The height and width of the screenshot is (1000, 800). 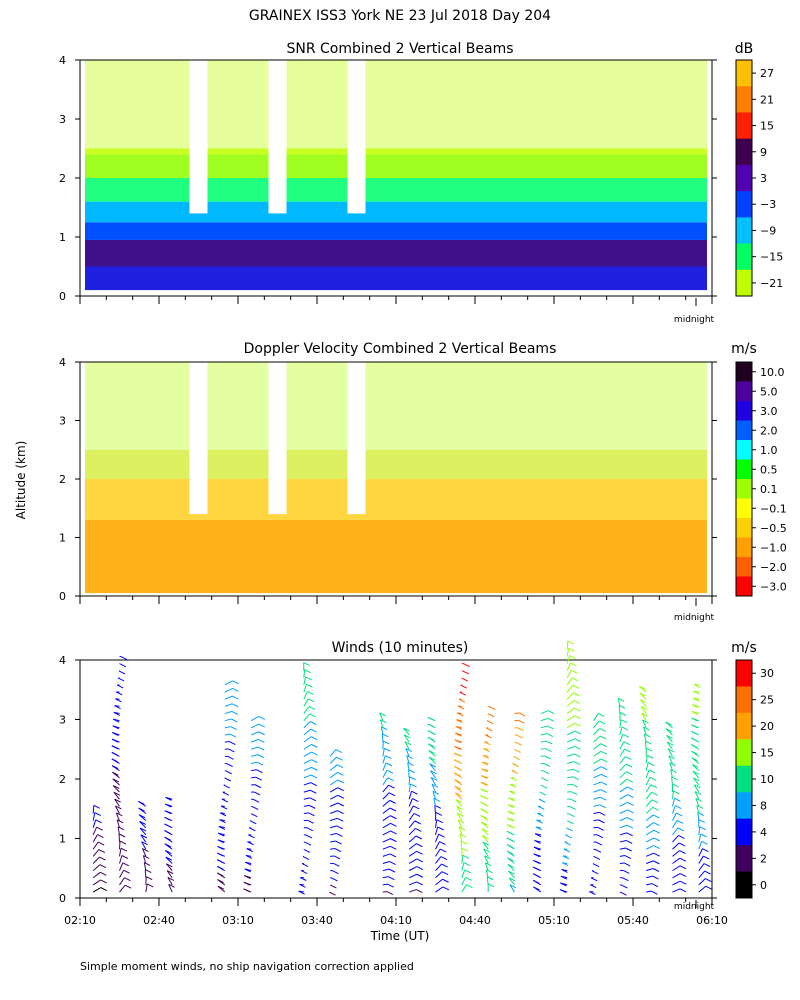 What do you see at coordinates (769, 450) in the screenshot?
I see `colorbar-2-tick-label: 1.0` at bounding box center [769, 450].